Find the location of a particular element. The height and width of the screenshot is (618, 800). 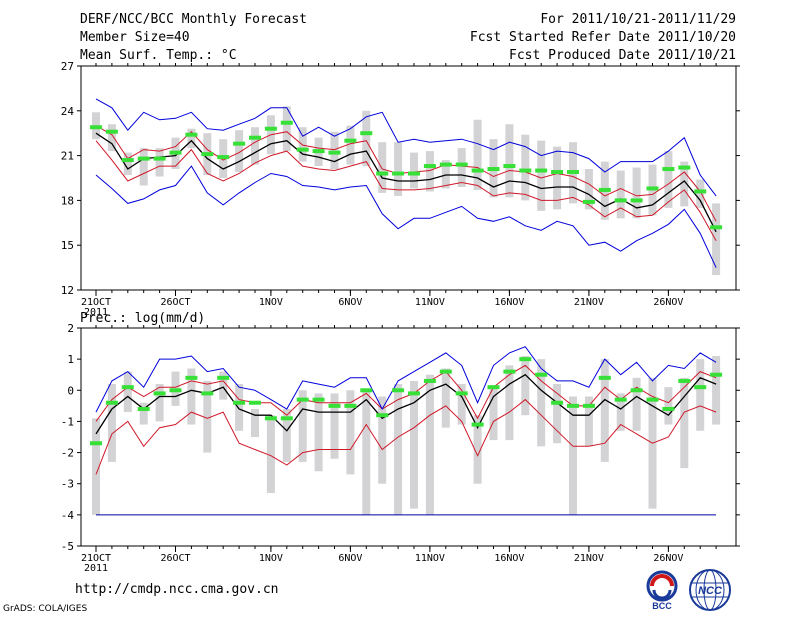

y-tick-label: 2 is located at coordinates (70, 328).